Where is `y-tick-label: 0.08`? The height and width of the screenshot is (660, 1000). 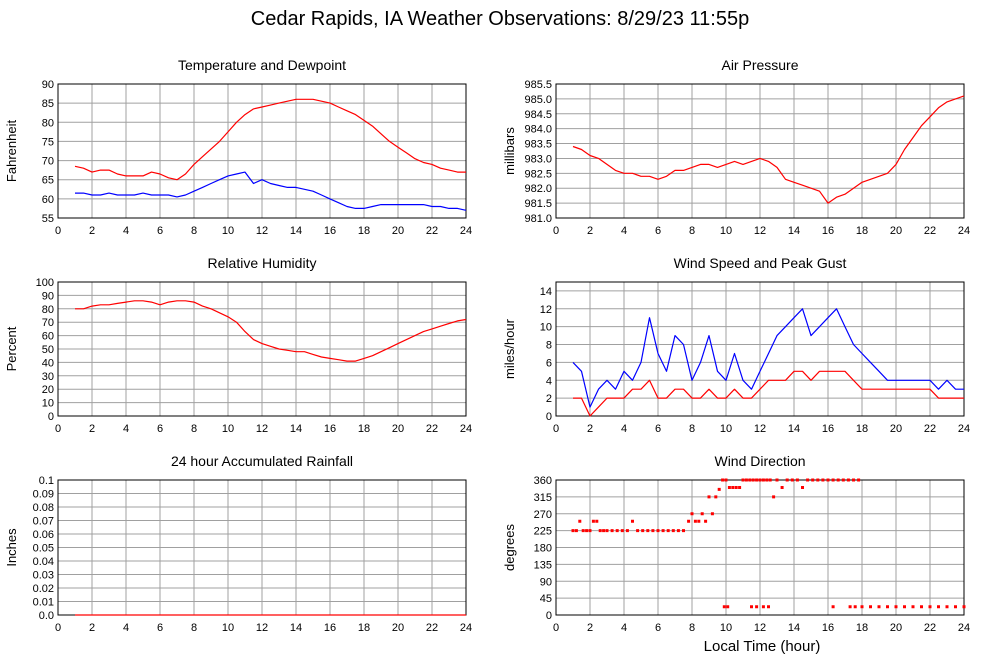 y-tick-label: 0.08 is located at coordinates (43, 508).